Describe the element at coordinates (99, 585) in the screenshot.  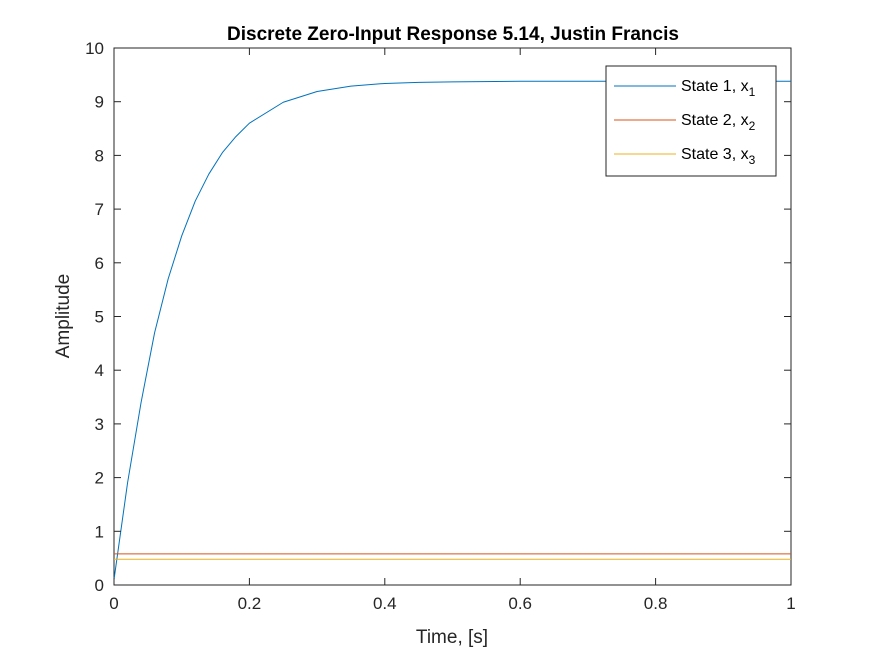
I see `y-tick-label: 0` at that location.